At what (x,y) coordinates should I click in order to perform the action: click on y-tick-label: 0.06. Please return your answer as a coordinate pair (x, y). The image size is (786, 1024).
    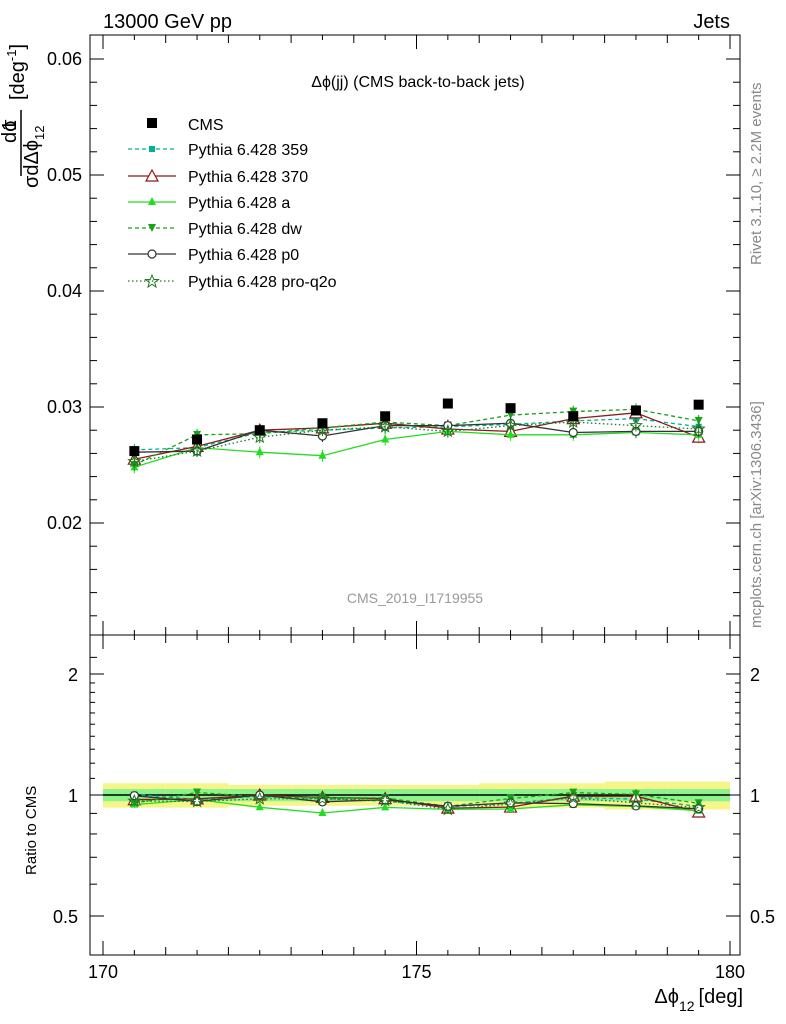
    Looking at the image, I should click on (64, 59).